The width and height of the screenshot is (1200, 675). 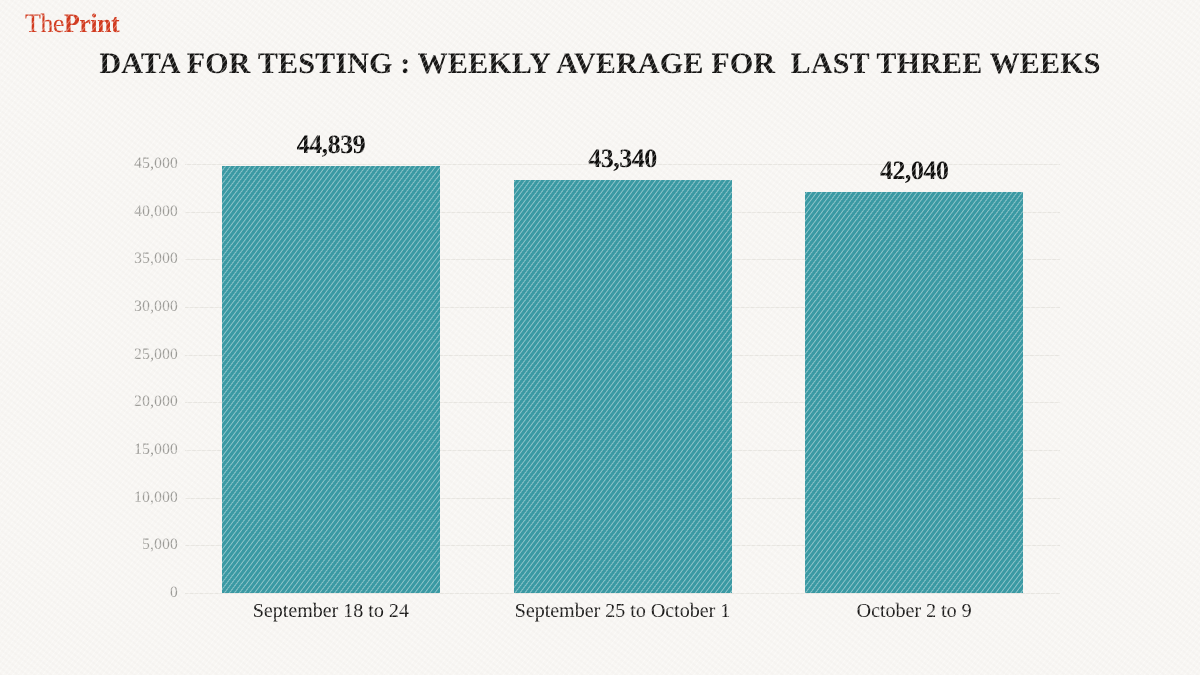 I want to click on y-tick-label: 10,000, so click(x=156, y=497).